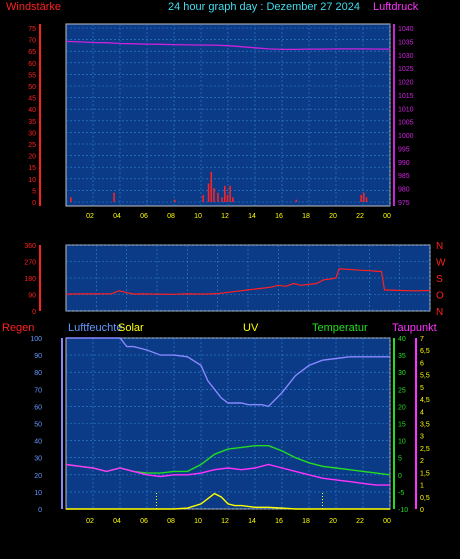 This screenshot has width=460, height=559. I want to click on y-uv-tick-label: 4, so click(422, 412).